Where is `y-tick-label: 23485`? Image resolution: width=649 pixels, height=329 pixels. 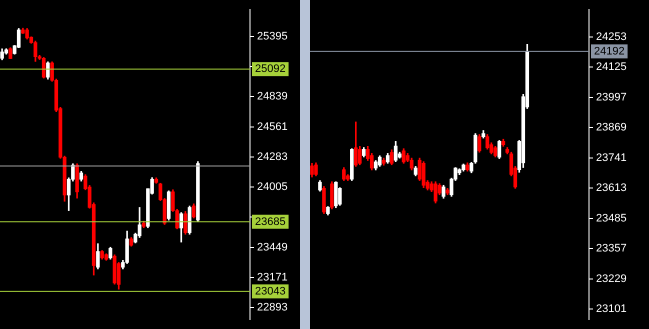 y-tick-label: 23485 is located at coordinates (611, 218).